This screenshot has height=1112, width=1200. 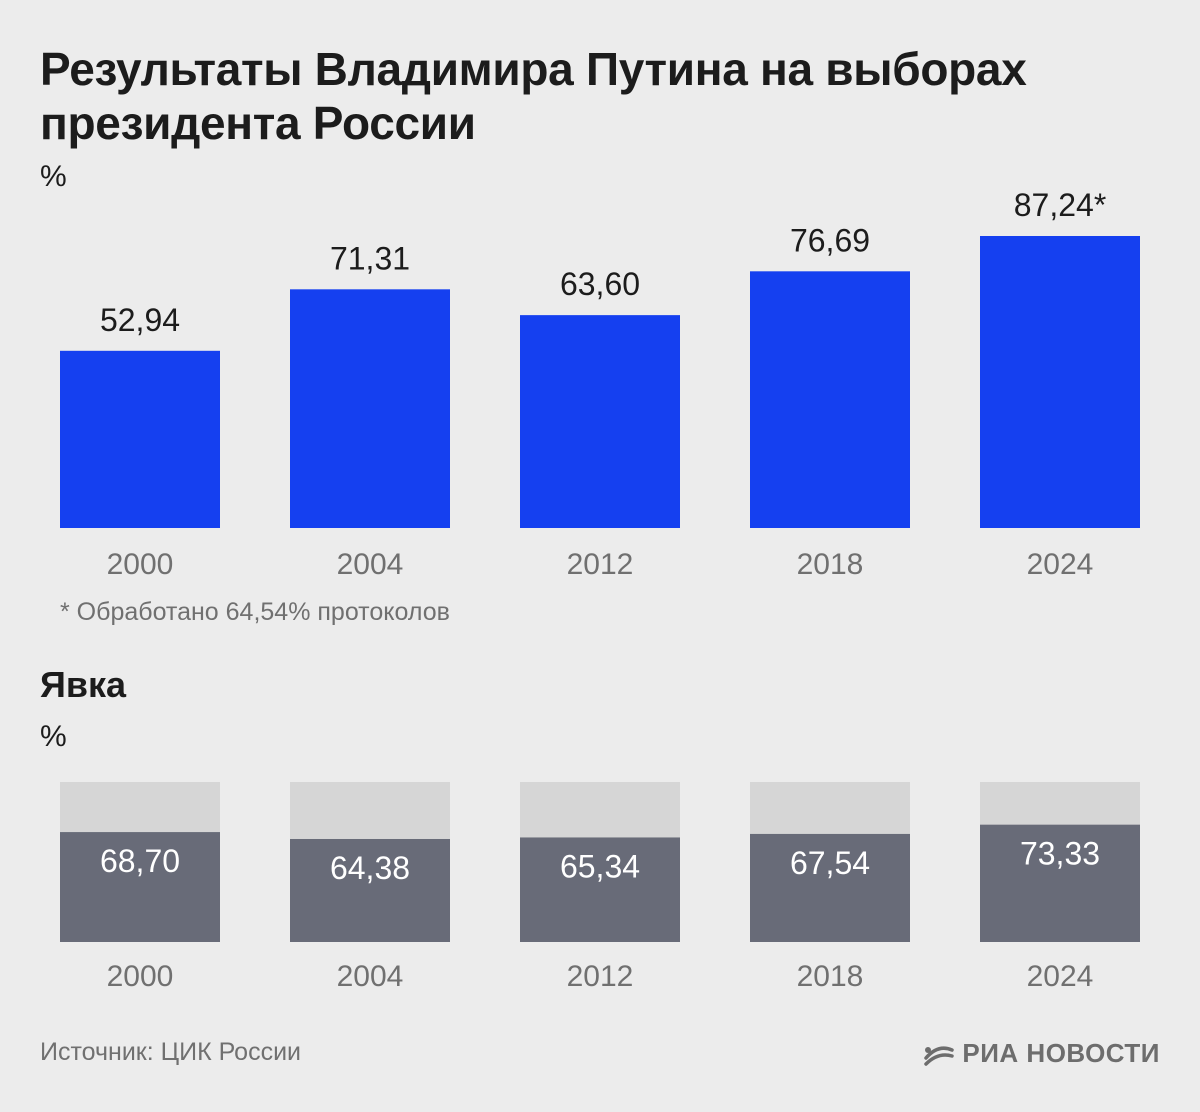 I want to click on brand-logo: РИА НОВОСТИ, so click(x=1041, y=1053).